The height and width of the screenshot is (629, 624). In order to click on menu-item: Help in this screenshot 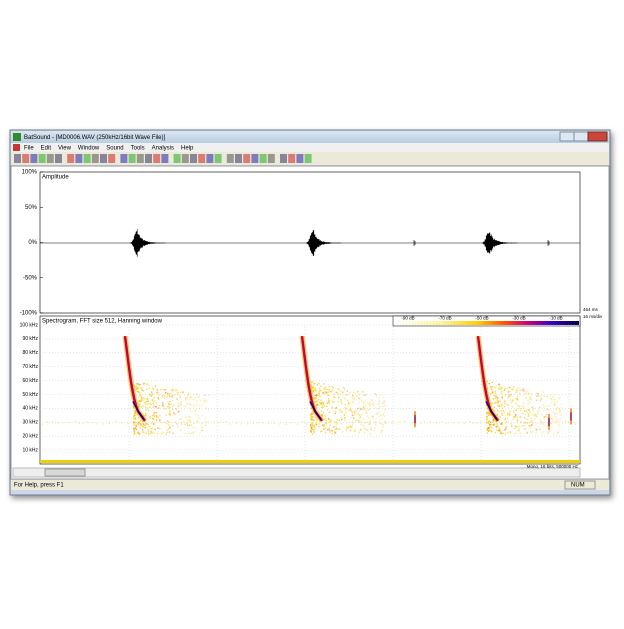, I will do `click(187, 149)`.